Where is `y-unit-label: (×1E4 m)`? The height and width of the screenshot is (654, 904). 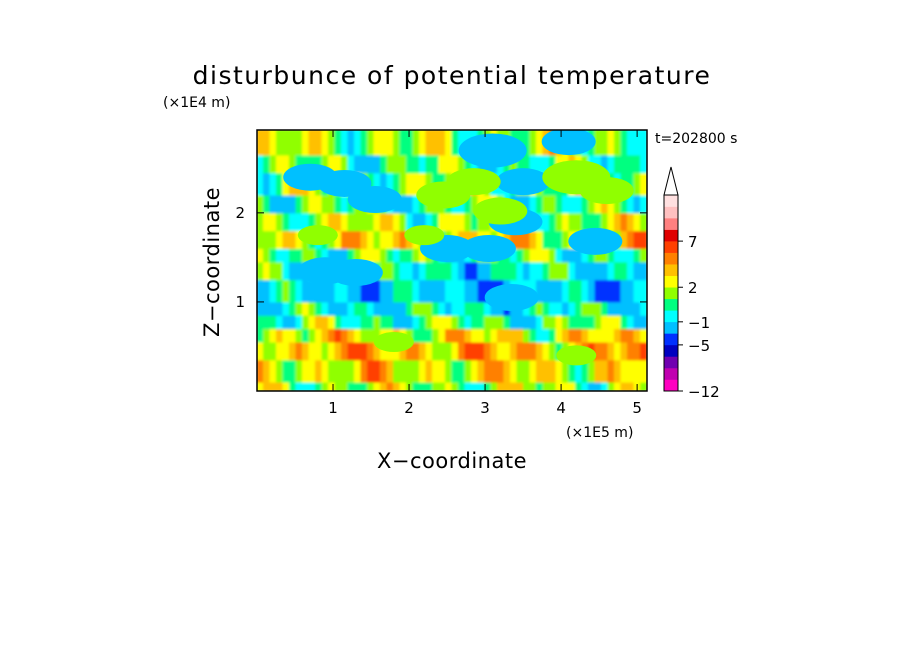 y-unit-label: (×1E4 m) is located at coordinates (196, 103).